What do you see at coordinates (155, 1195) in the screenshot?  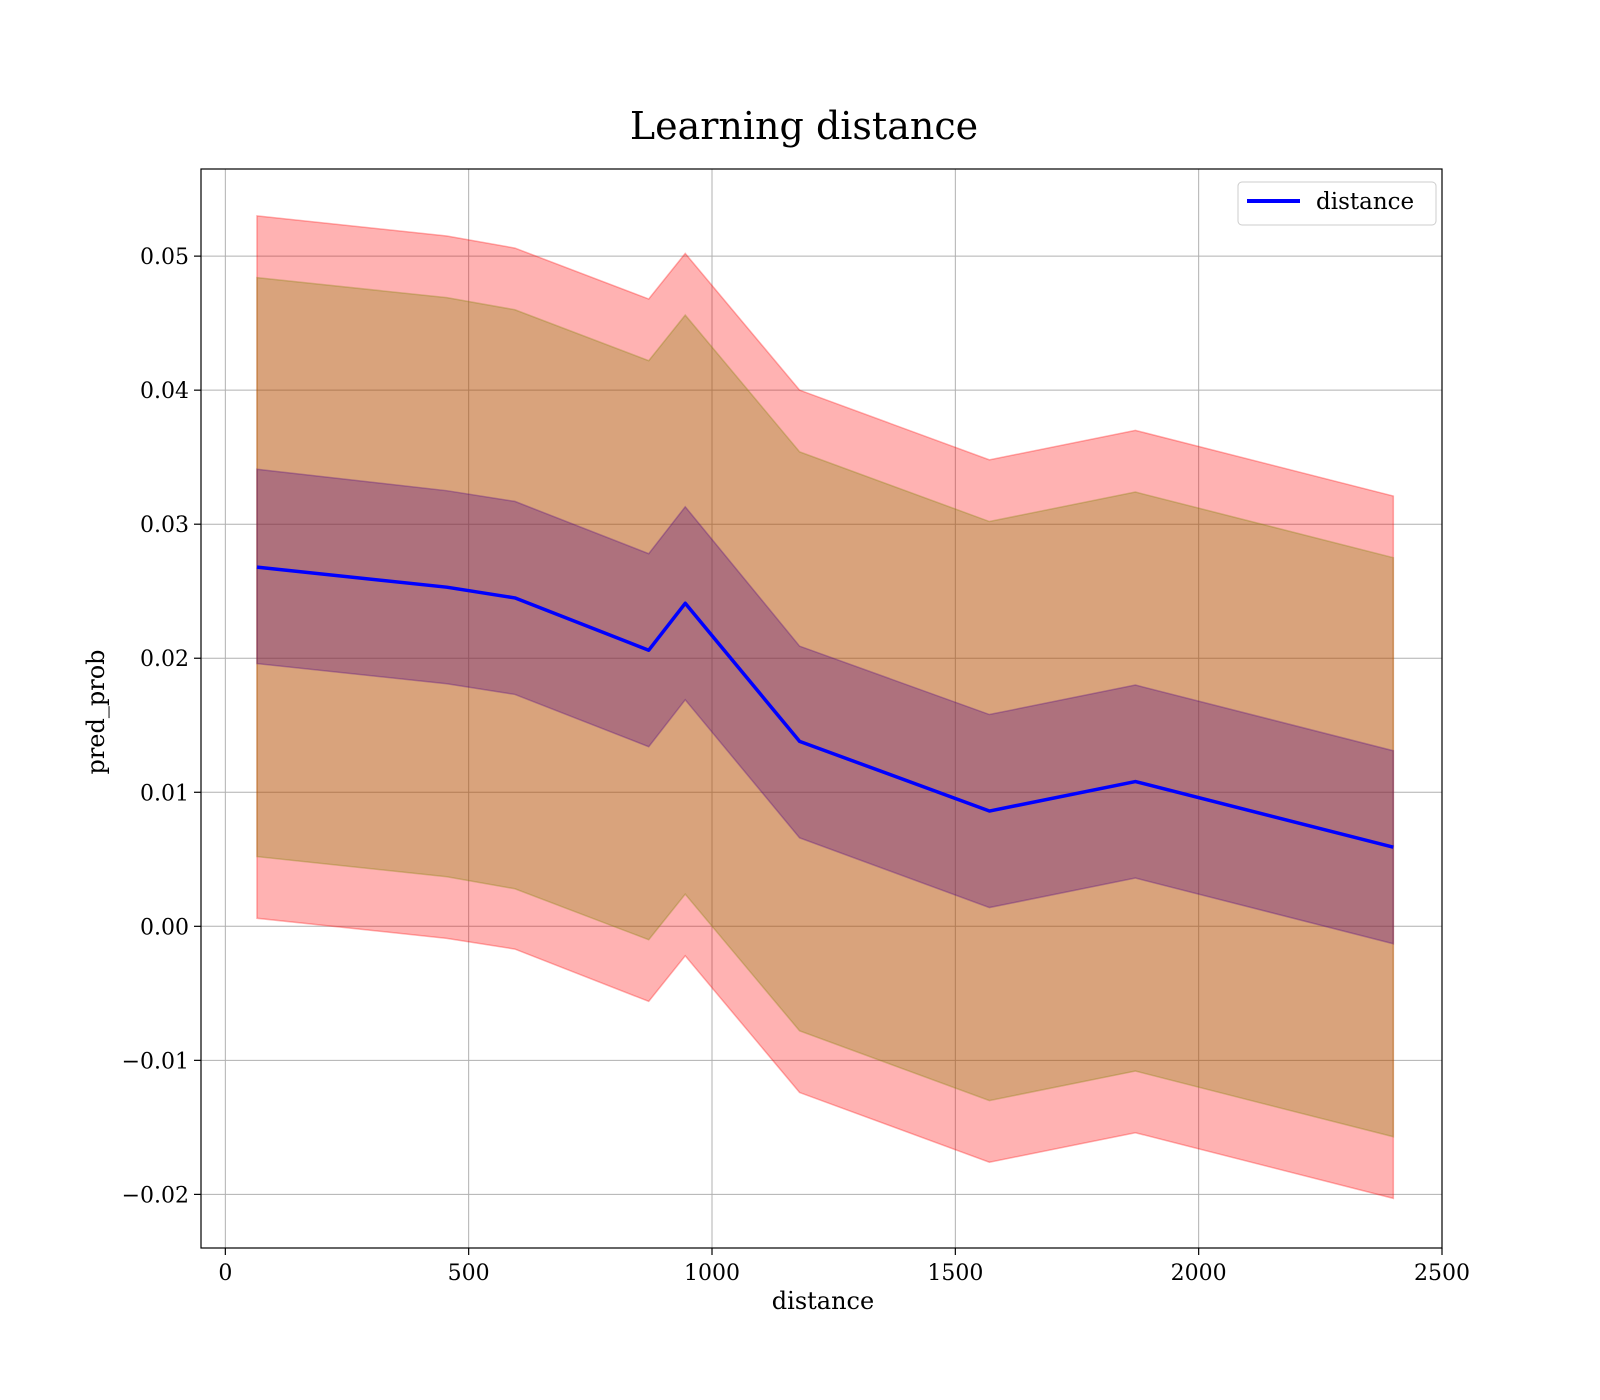 I see `y-tick-label: −0.02` at bounding box center [155, 1195].